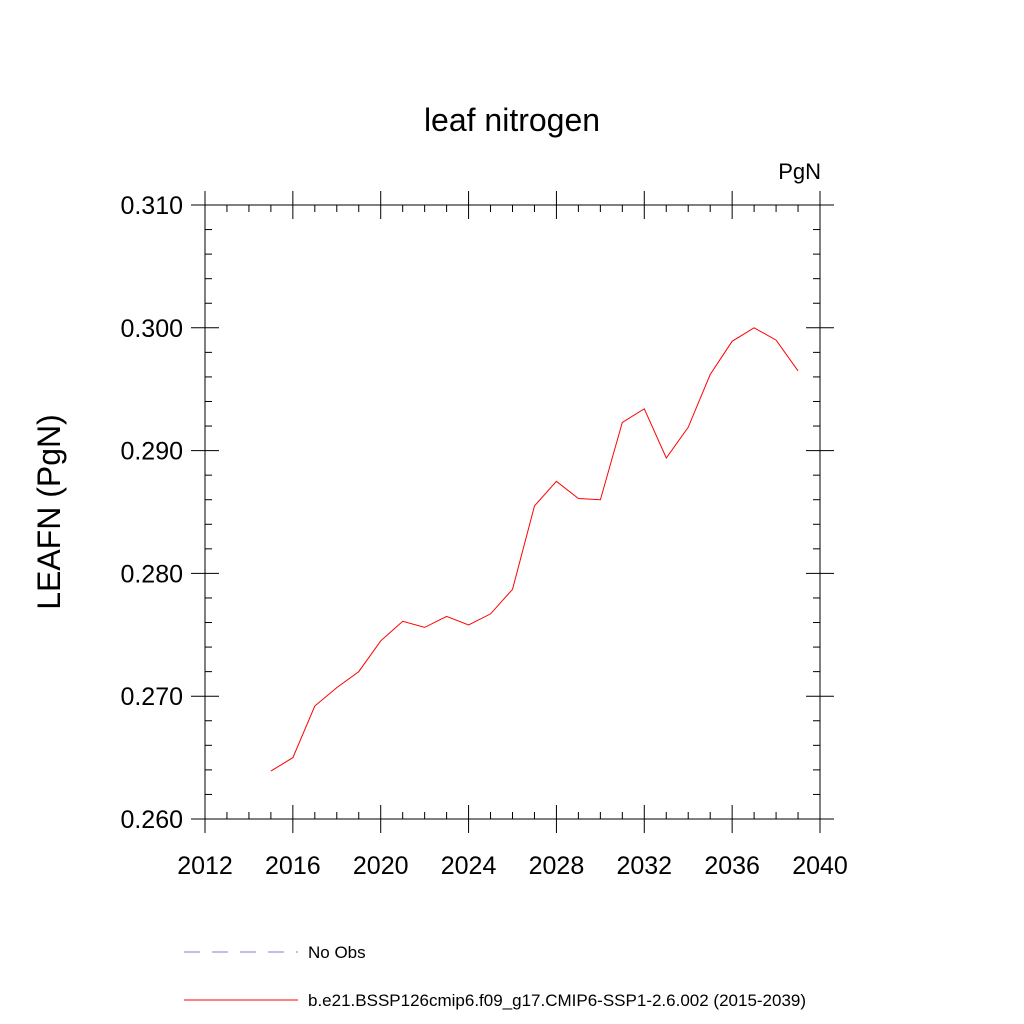  What do you see at coordinates (151, 452) in the screenshot?
I see `y-tick-label: 0.290` at bounding box center [151, 452].